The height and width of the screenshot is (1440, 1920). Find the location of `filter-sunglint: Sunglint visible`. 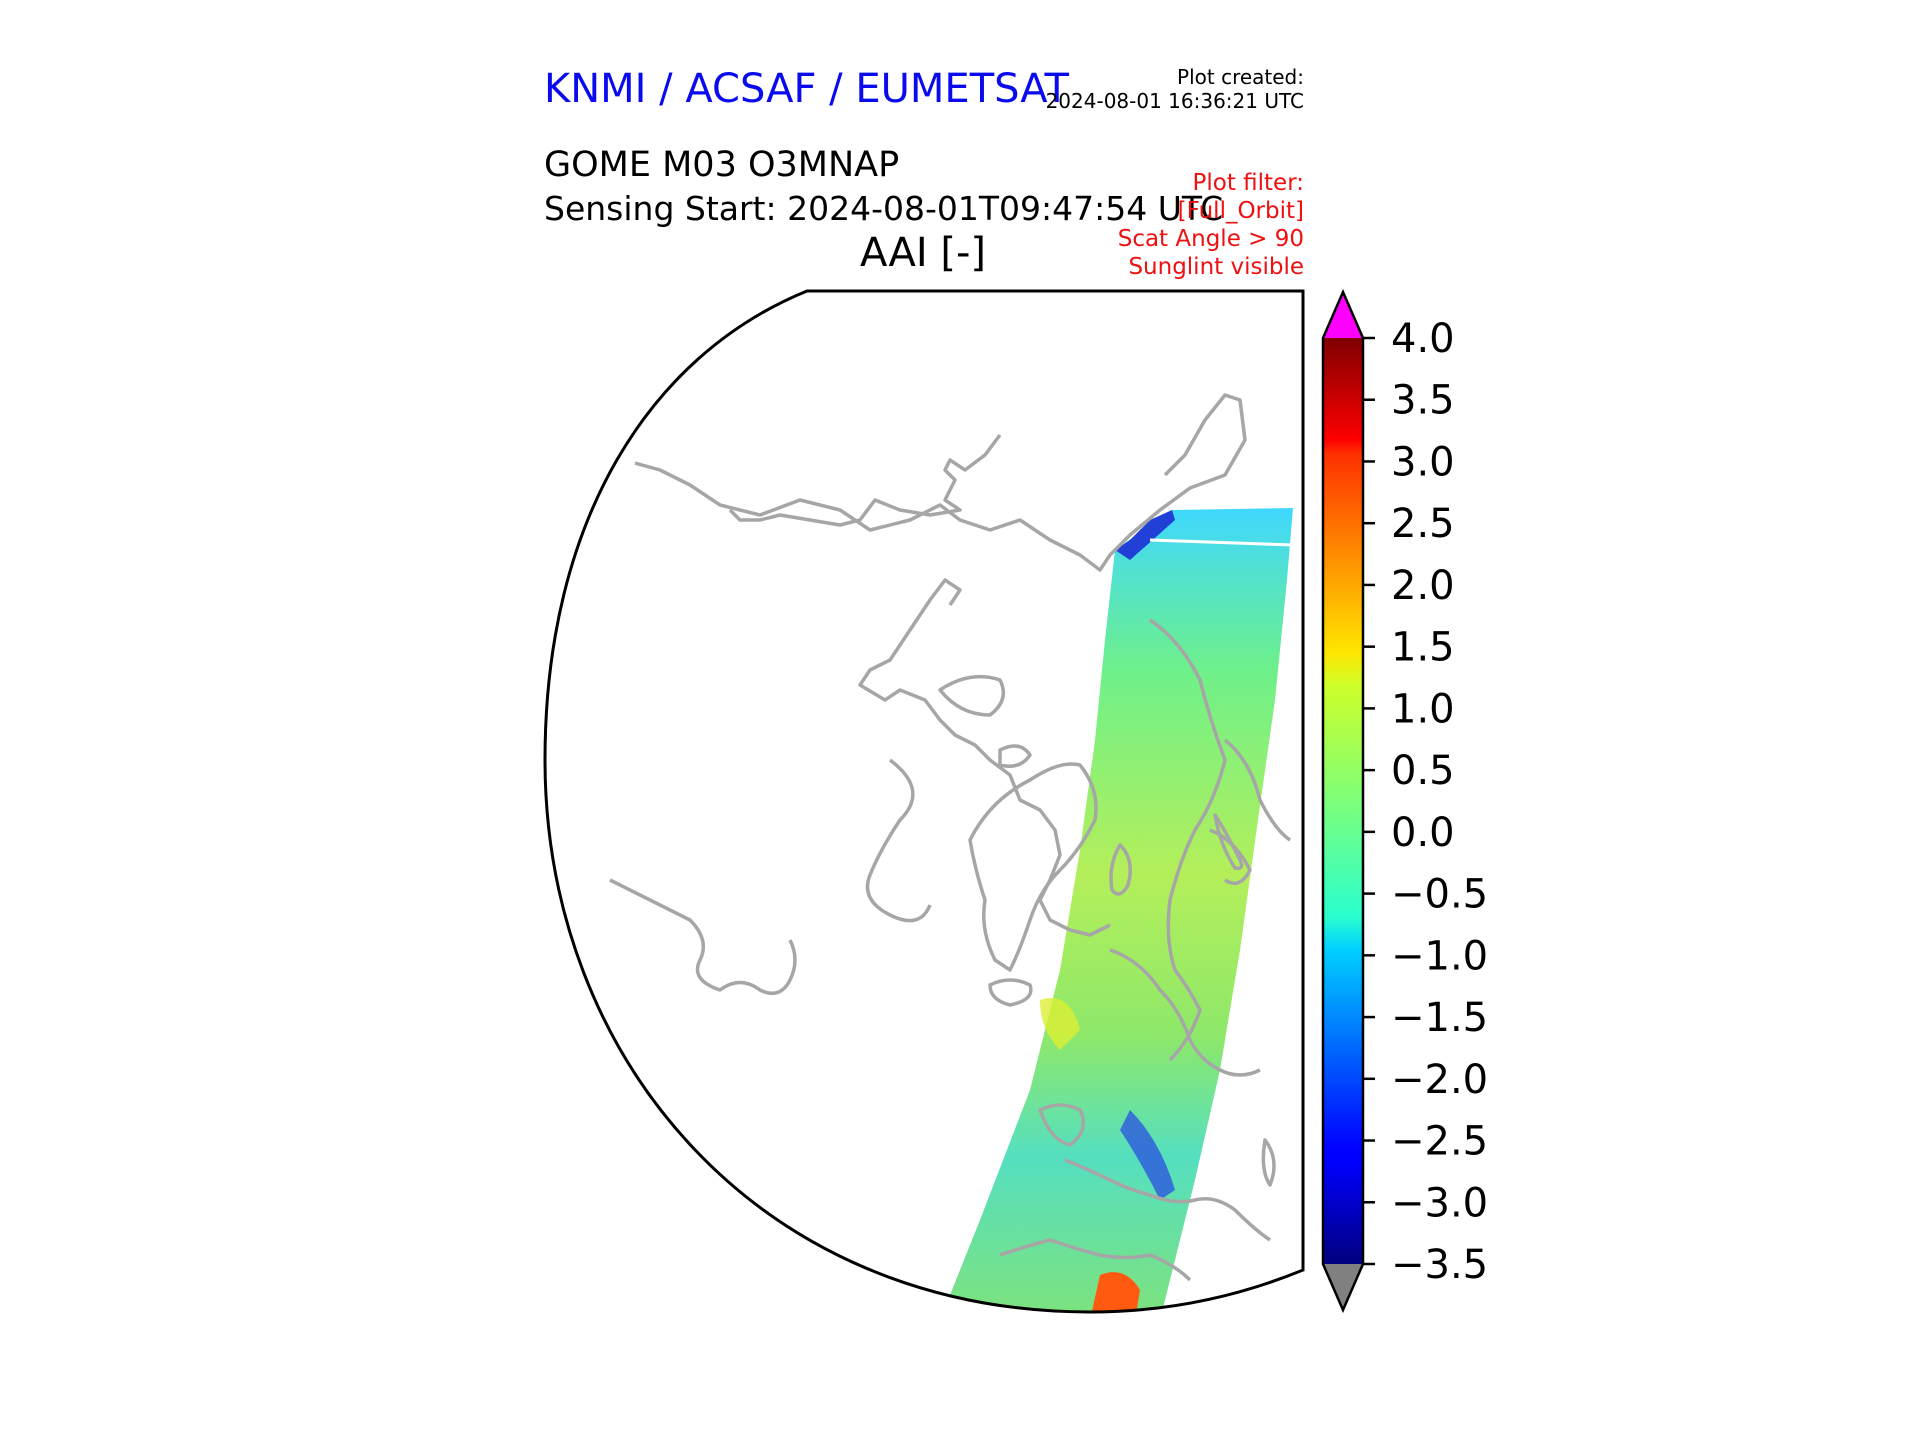

filter-sunglint: Sunglint visible is located at coordinates (1216, 267).